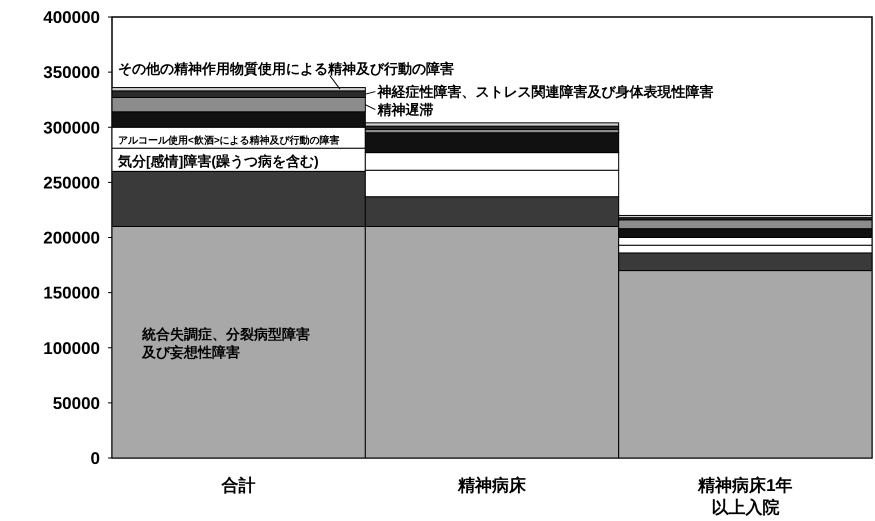  Describe the element at coordinates (71, 182) in the screenshot. I see `y-tick-label: 250000` at that location.